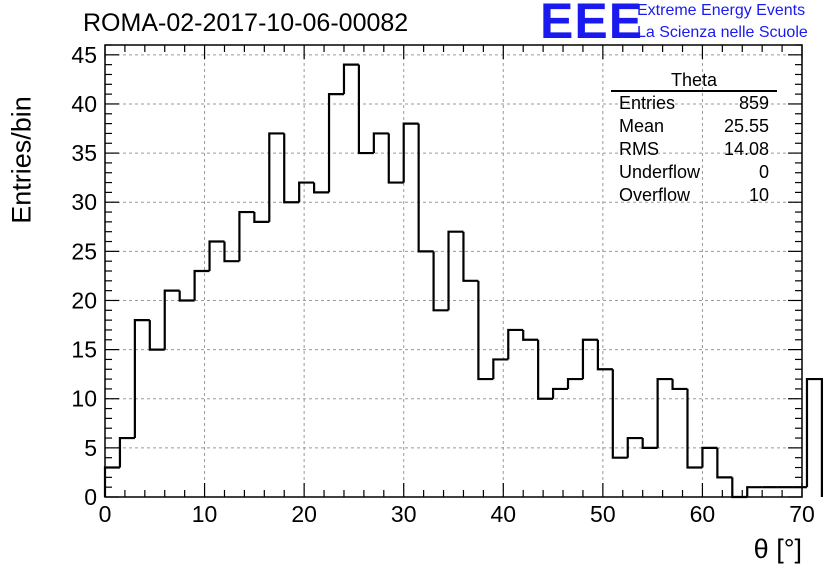 The width and height of the screenshot is (836, 572). I want to click on stats-label: Overflow, so click(655, 195).